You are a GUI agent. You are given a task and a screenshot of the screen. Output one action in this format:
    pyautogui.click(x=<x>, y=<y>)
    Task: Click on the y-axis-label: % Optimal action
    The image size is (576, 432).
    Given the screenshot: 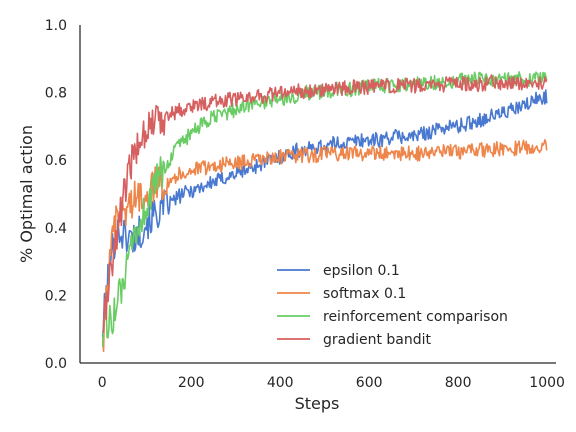 What is the action you would take?
    pyautogui.click(x=26, y=194)
    